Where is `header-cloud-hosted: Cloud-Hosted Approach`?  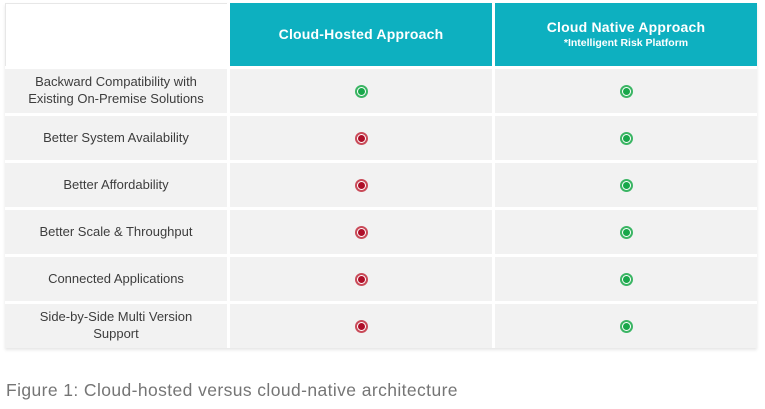
header-cloud-hosted: Cloud-Hosted Approach is located at coordinates (361, 34).